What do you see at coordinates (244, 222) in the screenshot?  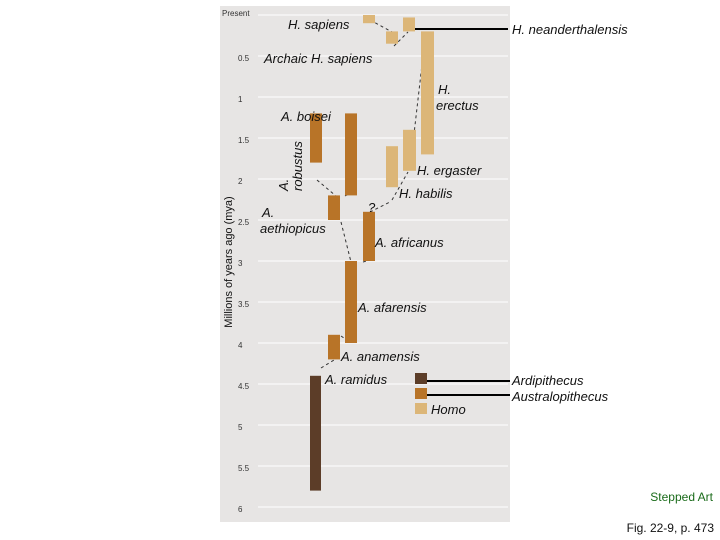 I see `tick-label: 2.5` at bounding box center [244, 222].